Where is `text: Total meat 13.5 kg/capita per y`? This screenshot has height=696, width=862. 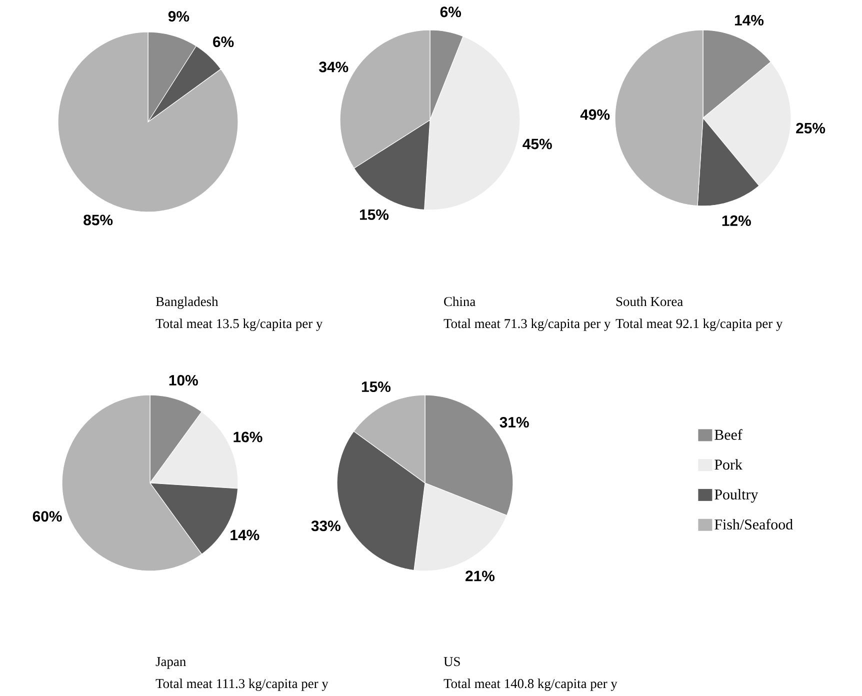 text: Total meat 13.5 kg/capita per y is located at coordinates (239, 324).